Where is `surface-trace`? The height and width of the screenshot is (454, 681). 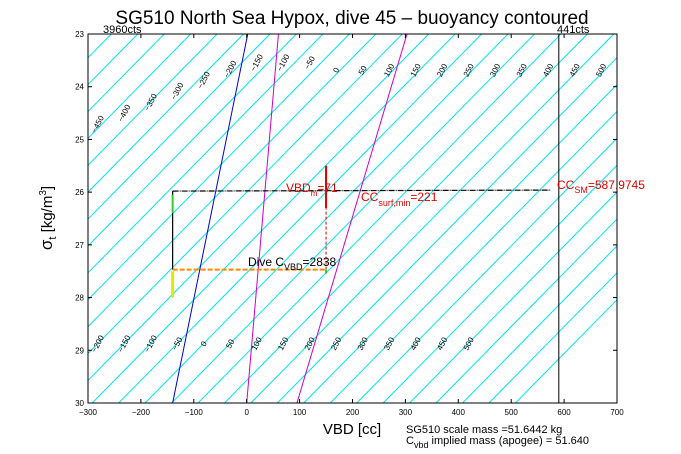
surface-trace is located at coordinates (361, 190).